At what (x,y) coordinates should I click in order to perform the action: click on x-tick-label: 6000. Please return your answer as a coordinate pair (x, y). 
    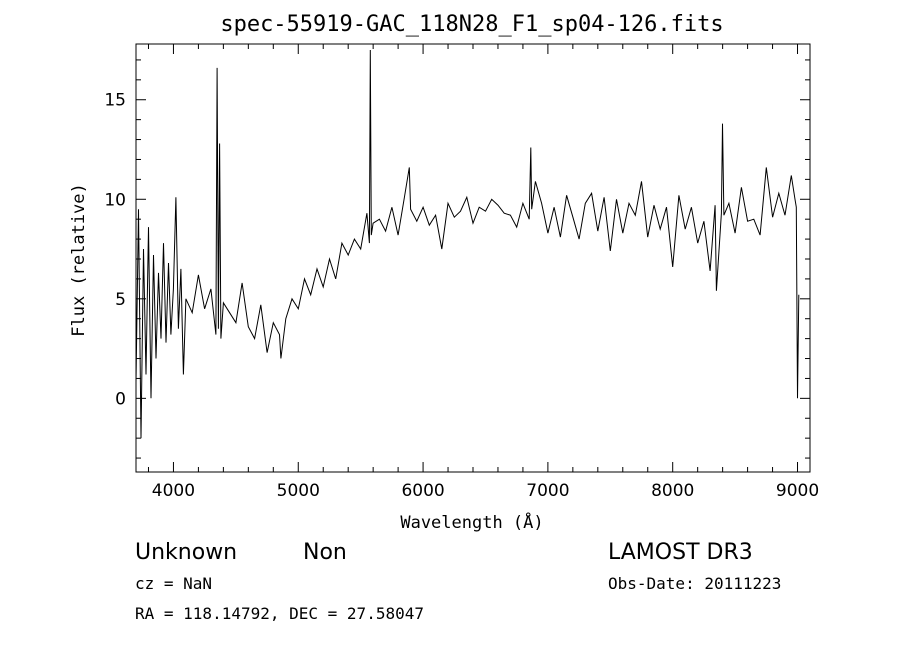
    Looking at the image, I should click on (422, 491).